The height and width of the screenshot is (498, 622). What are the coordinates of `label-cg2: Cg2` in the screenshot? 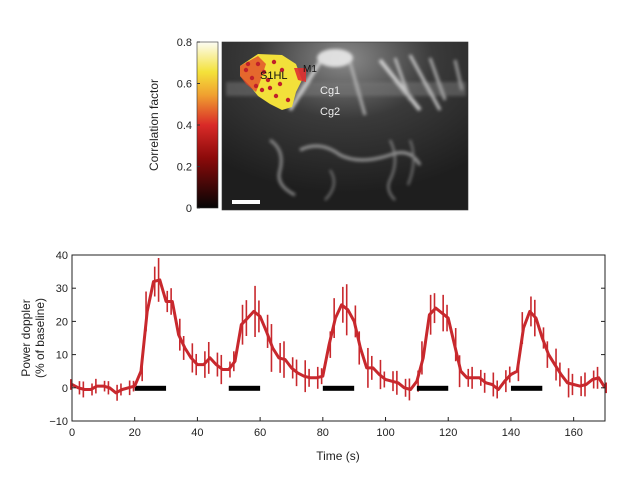 It's located at (330, 112).